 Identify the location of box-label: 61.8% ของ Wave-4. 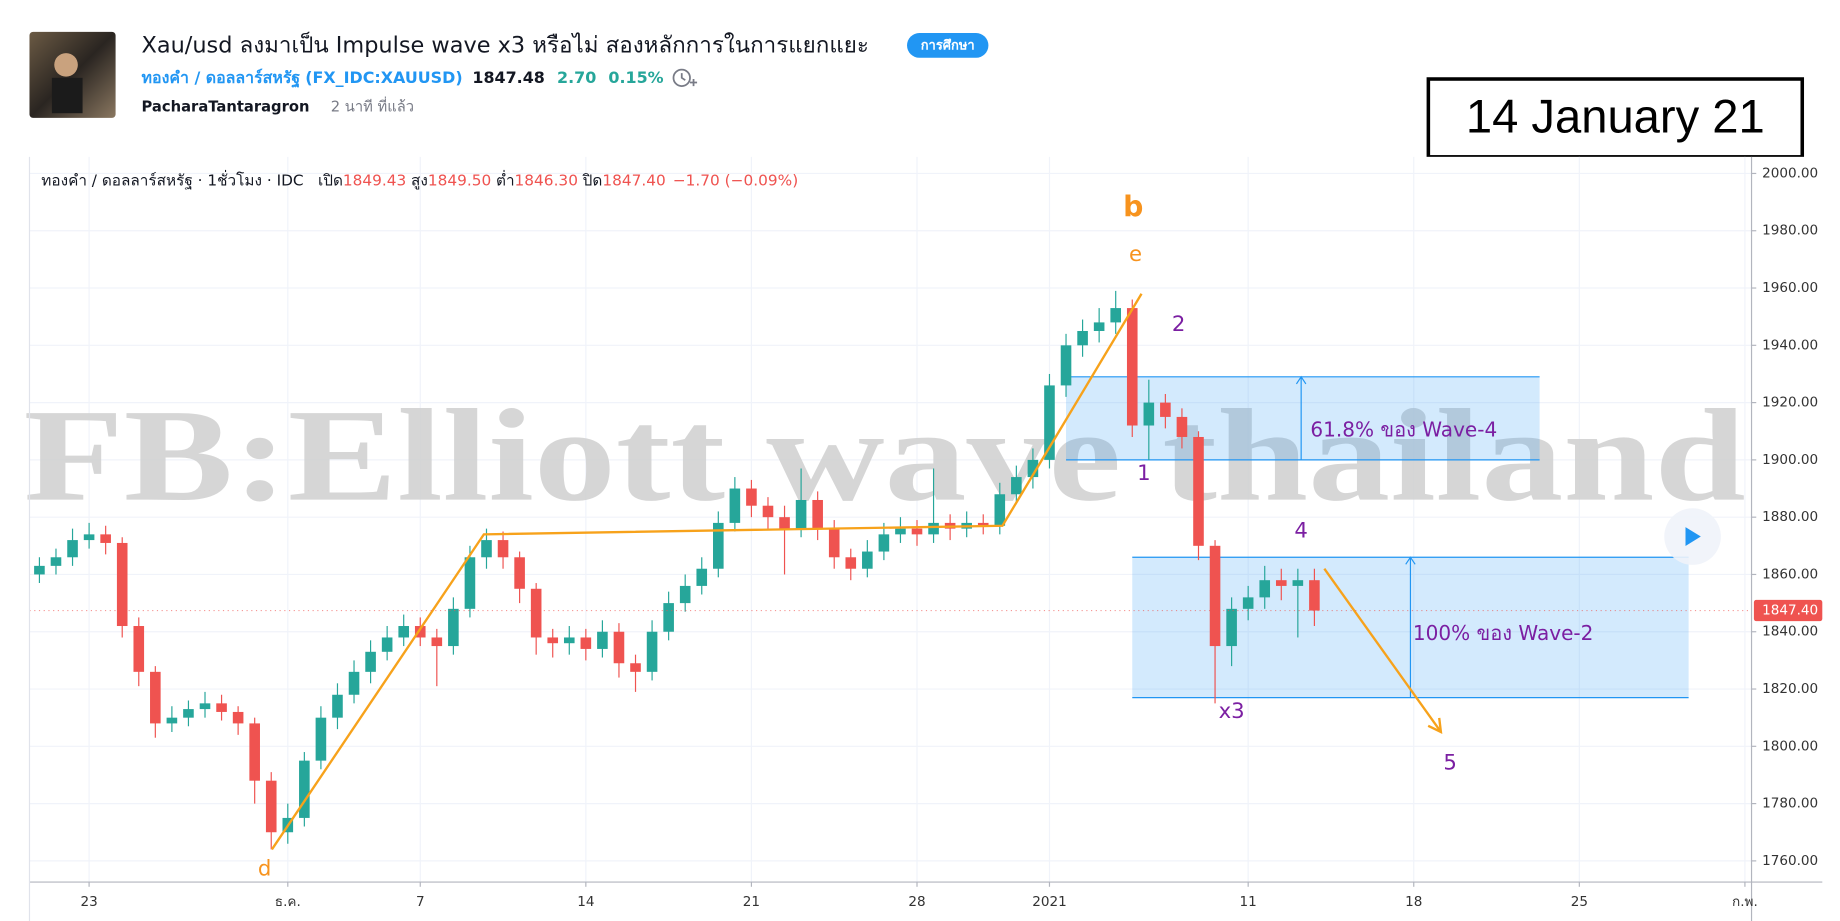
(1403, 430).